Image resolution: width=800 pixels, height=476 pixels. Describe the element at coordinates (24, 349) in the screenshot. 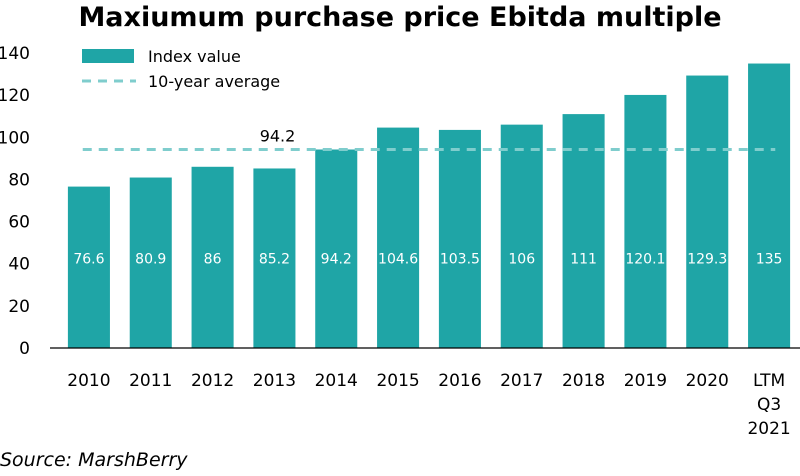

I see `y-tick-label: 0` at that location.